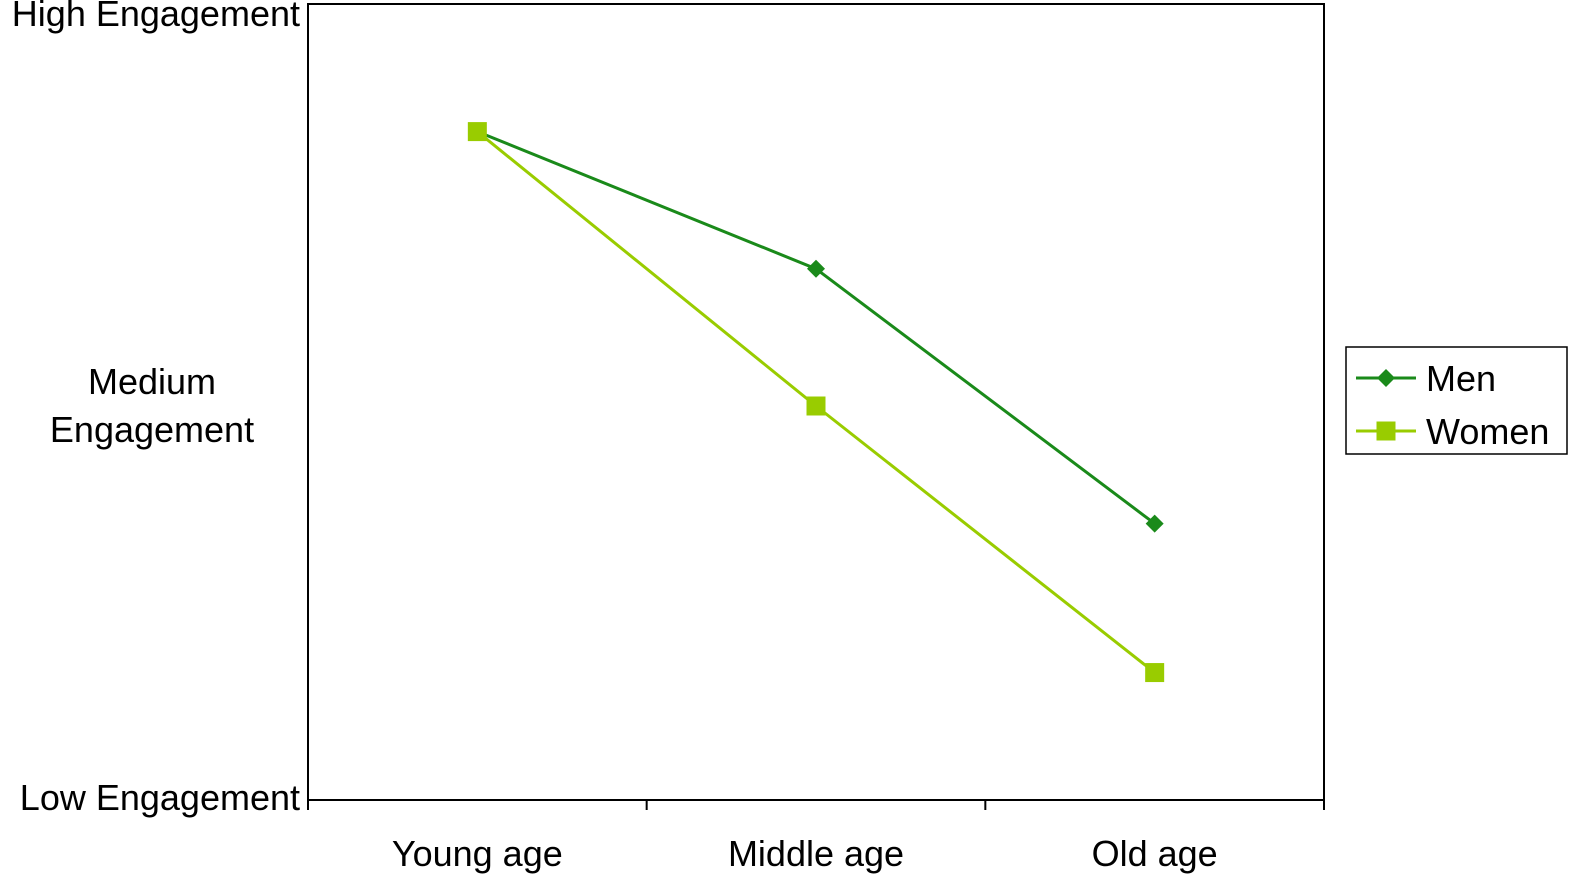 The width and height of the screenshot is (1574, 884). Describe the element at coordinates (1487, 431) in the screenshot. I see `legend-label: Women` at that location.